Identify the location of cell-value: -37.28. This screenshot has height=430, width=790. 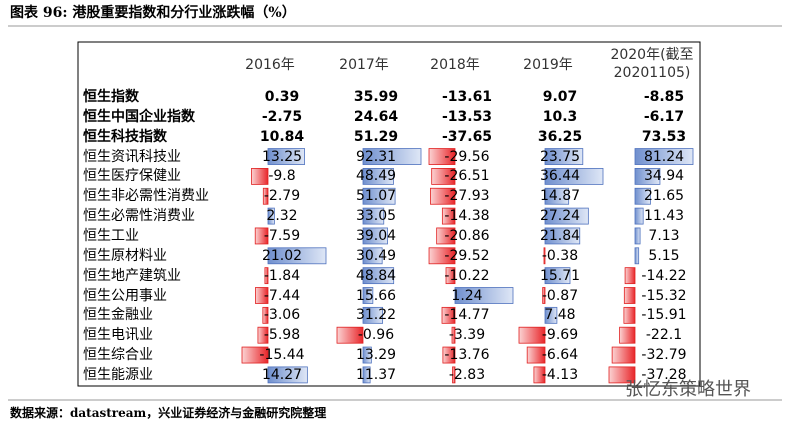
(664, 374).